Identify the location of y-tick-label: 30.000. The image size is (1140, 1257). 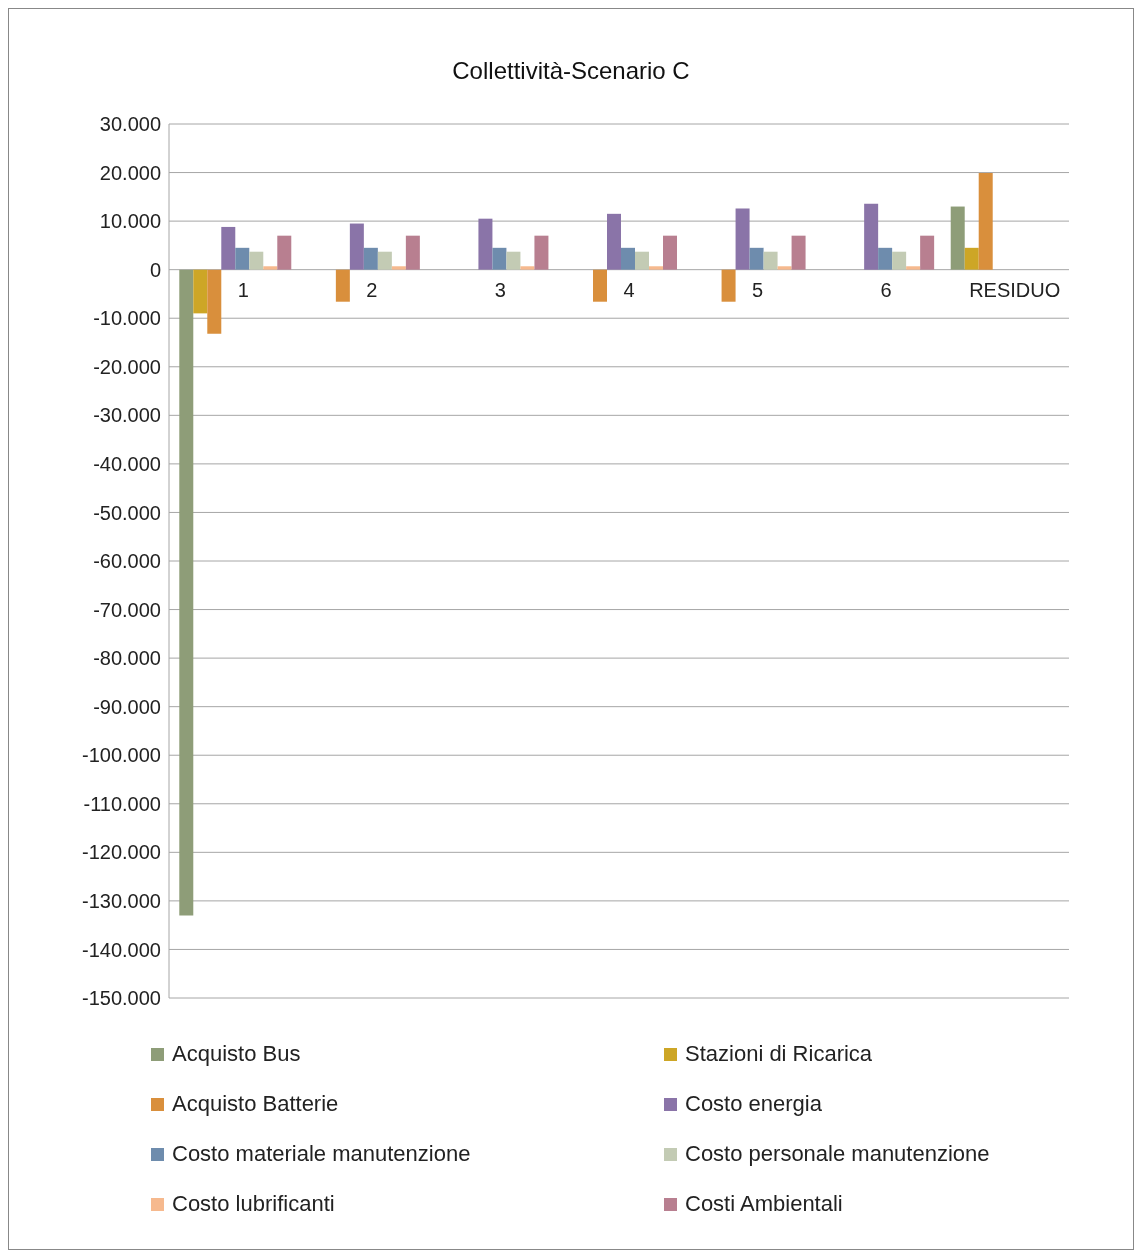
(130, 124).